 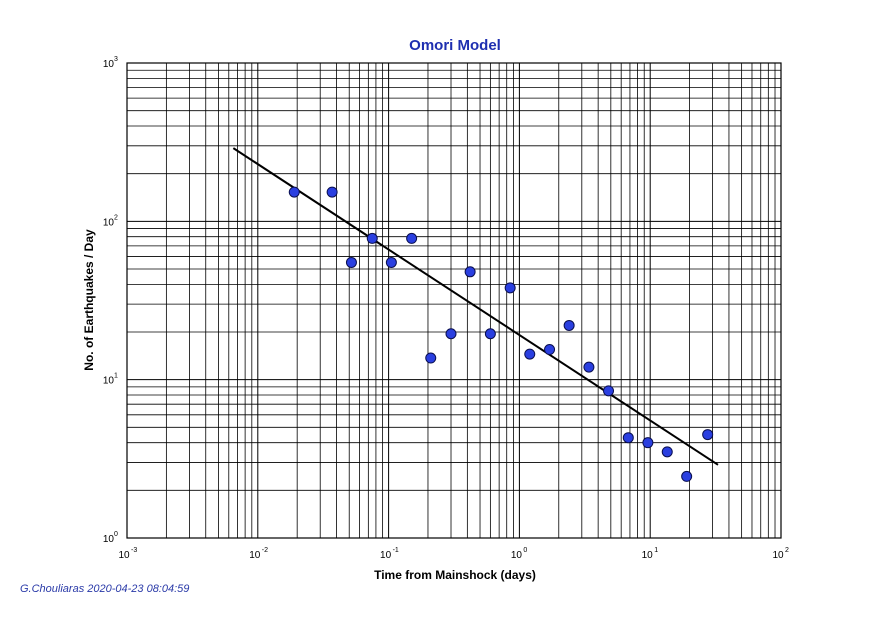 I want to click on chart-title: Omori Model, so click(x=455, y=45).